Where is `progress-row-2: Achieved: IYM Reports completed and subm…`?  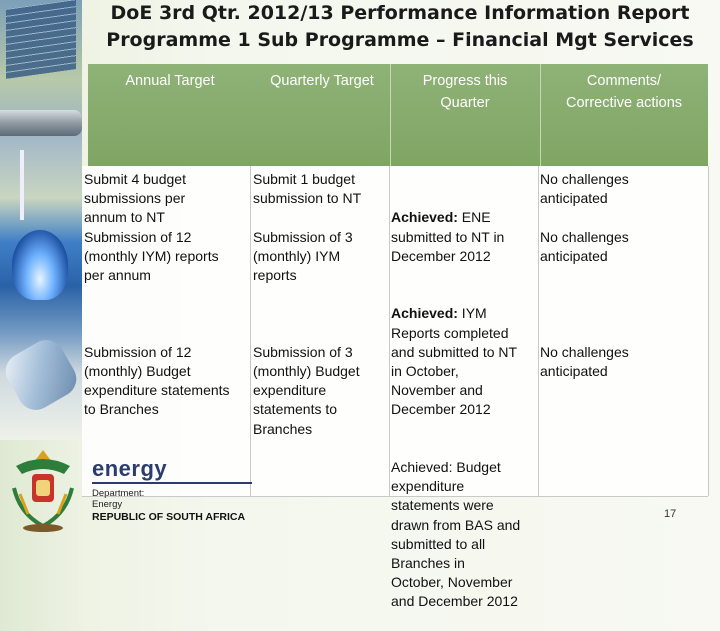 progress-row-2: Achieved: IYM Reports completed and subm… is located at coordinates (454, 361).